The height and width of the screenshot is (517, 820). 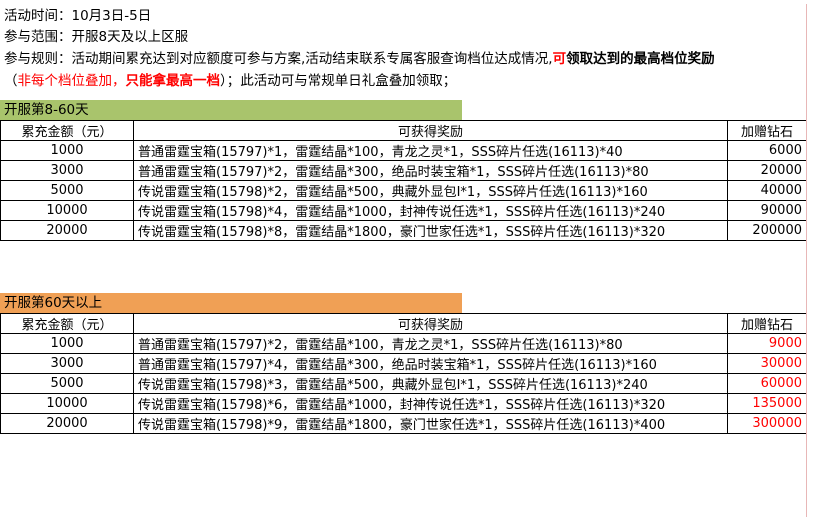 I want to click on section-gap, so click(x=410, y=263).